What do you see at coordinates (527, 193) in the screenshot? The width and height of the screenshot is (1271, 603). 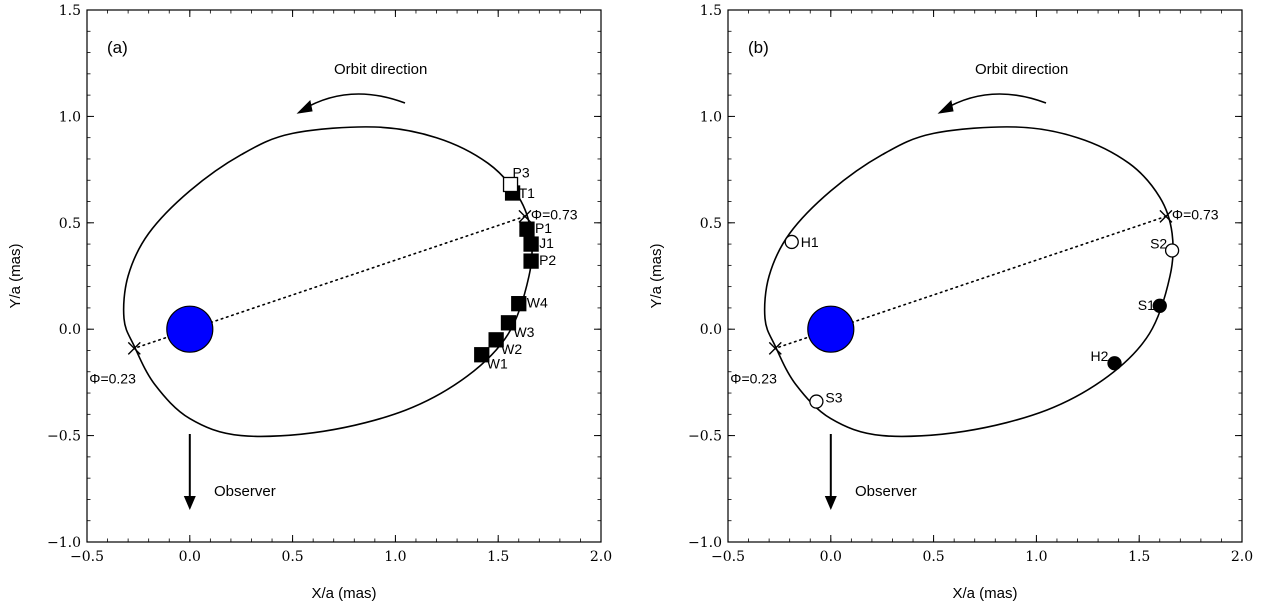 I see `marker-label-t1: T1` at bounding box center [527, 193].